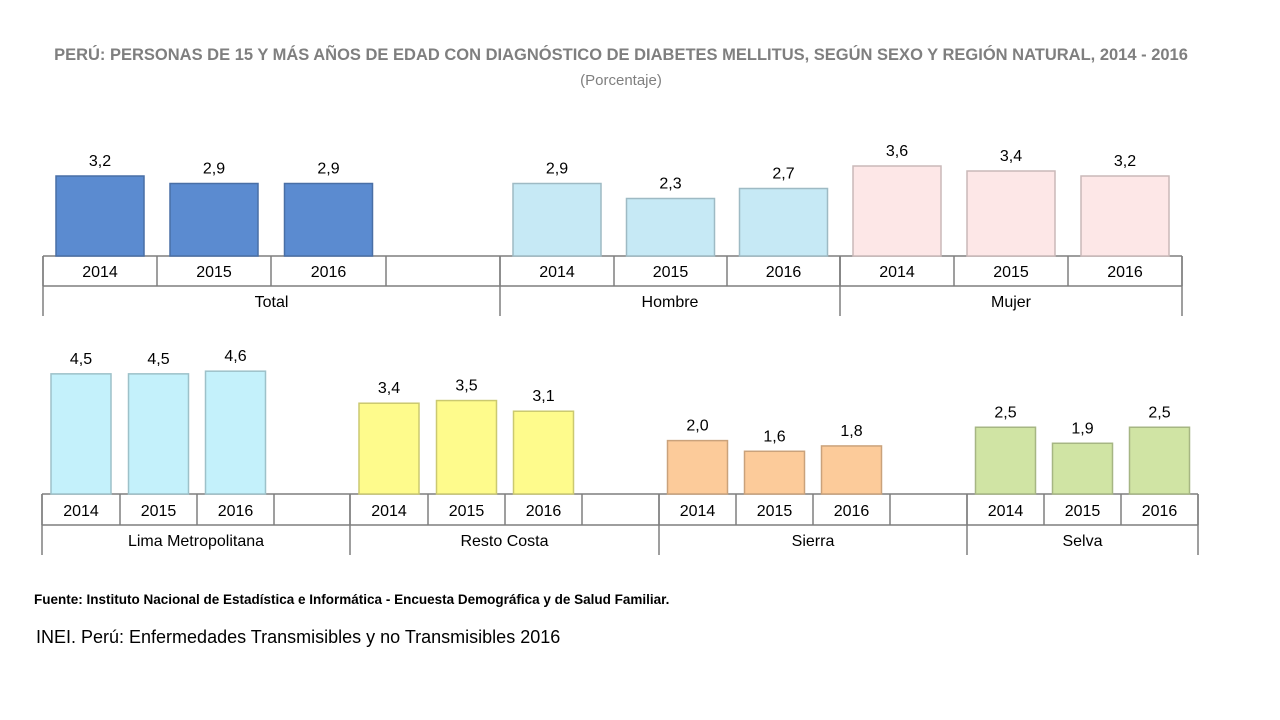 The image size is (1280, 720). What do you see at coordinates (1125, 272) in the screenshot?
I see `year-label-mujer-2016: 2016` at bounding box center [1125, 272].